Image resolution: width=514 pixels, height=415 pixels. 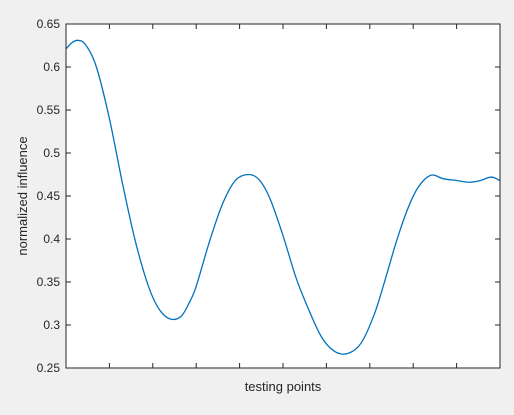 I want to click on y-tick-label: 0.65, so click(x=49, y=24).